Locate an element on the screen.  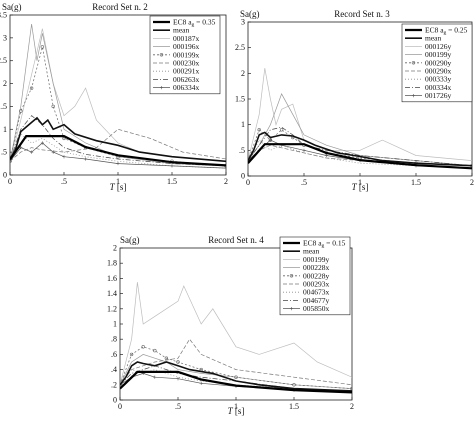
legend-label: 000196x is located at coordinates (186, 46).